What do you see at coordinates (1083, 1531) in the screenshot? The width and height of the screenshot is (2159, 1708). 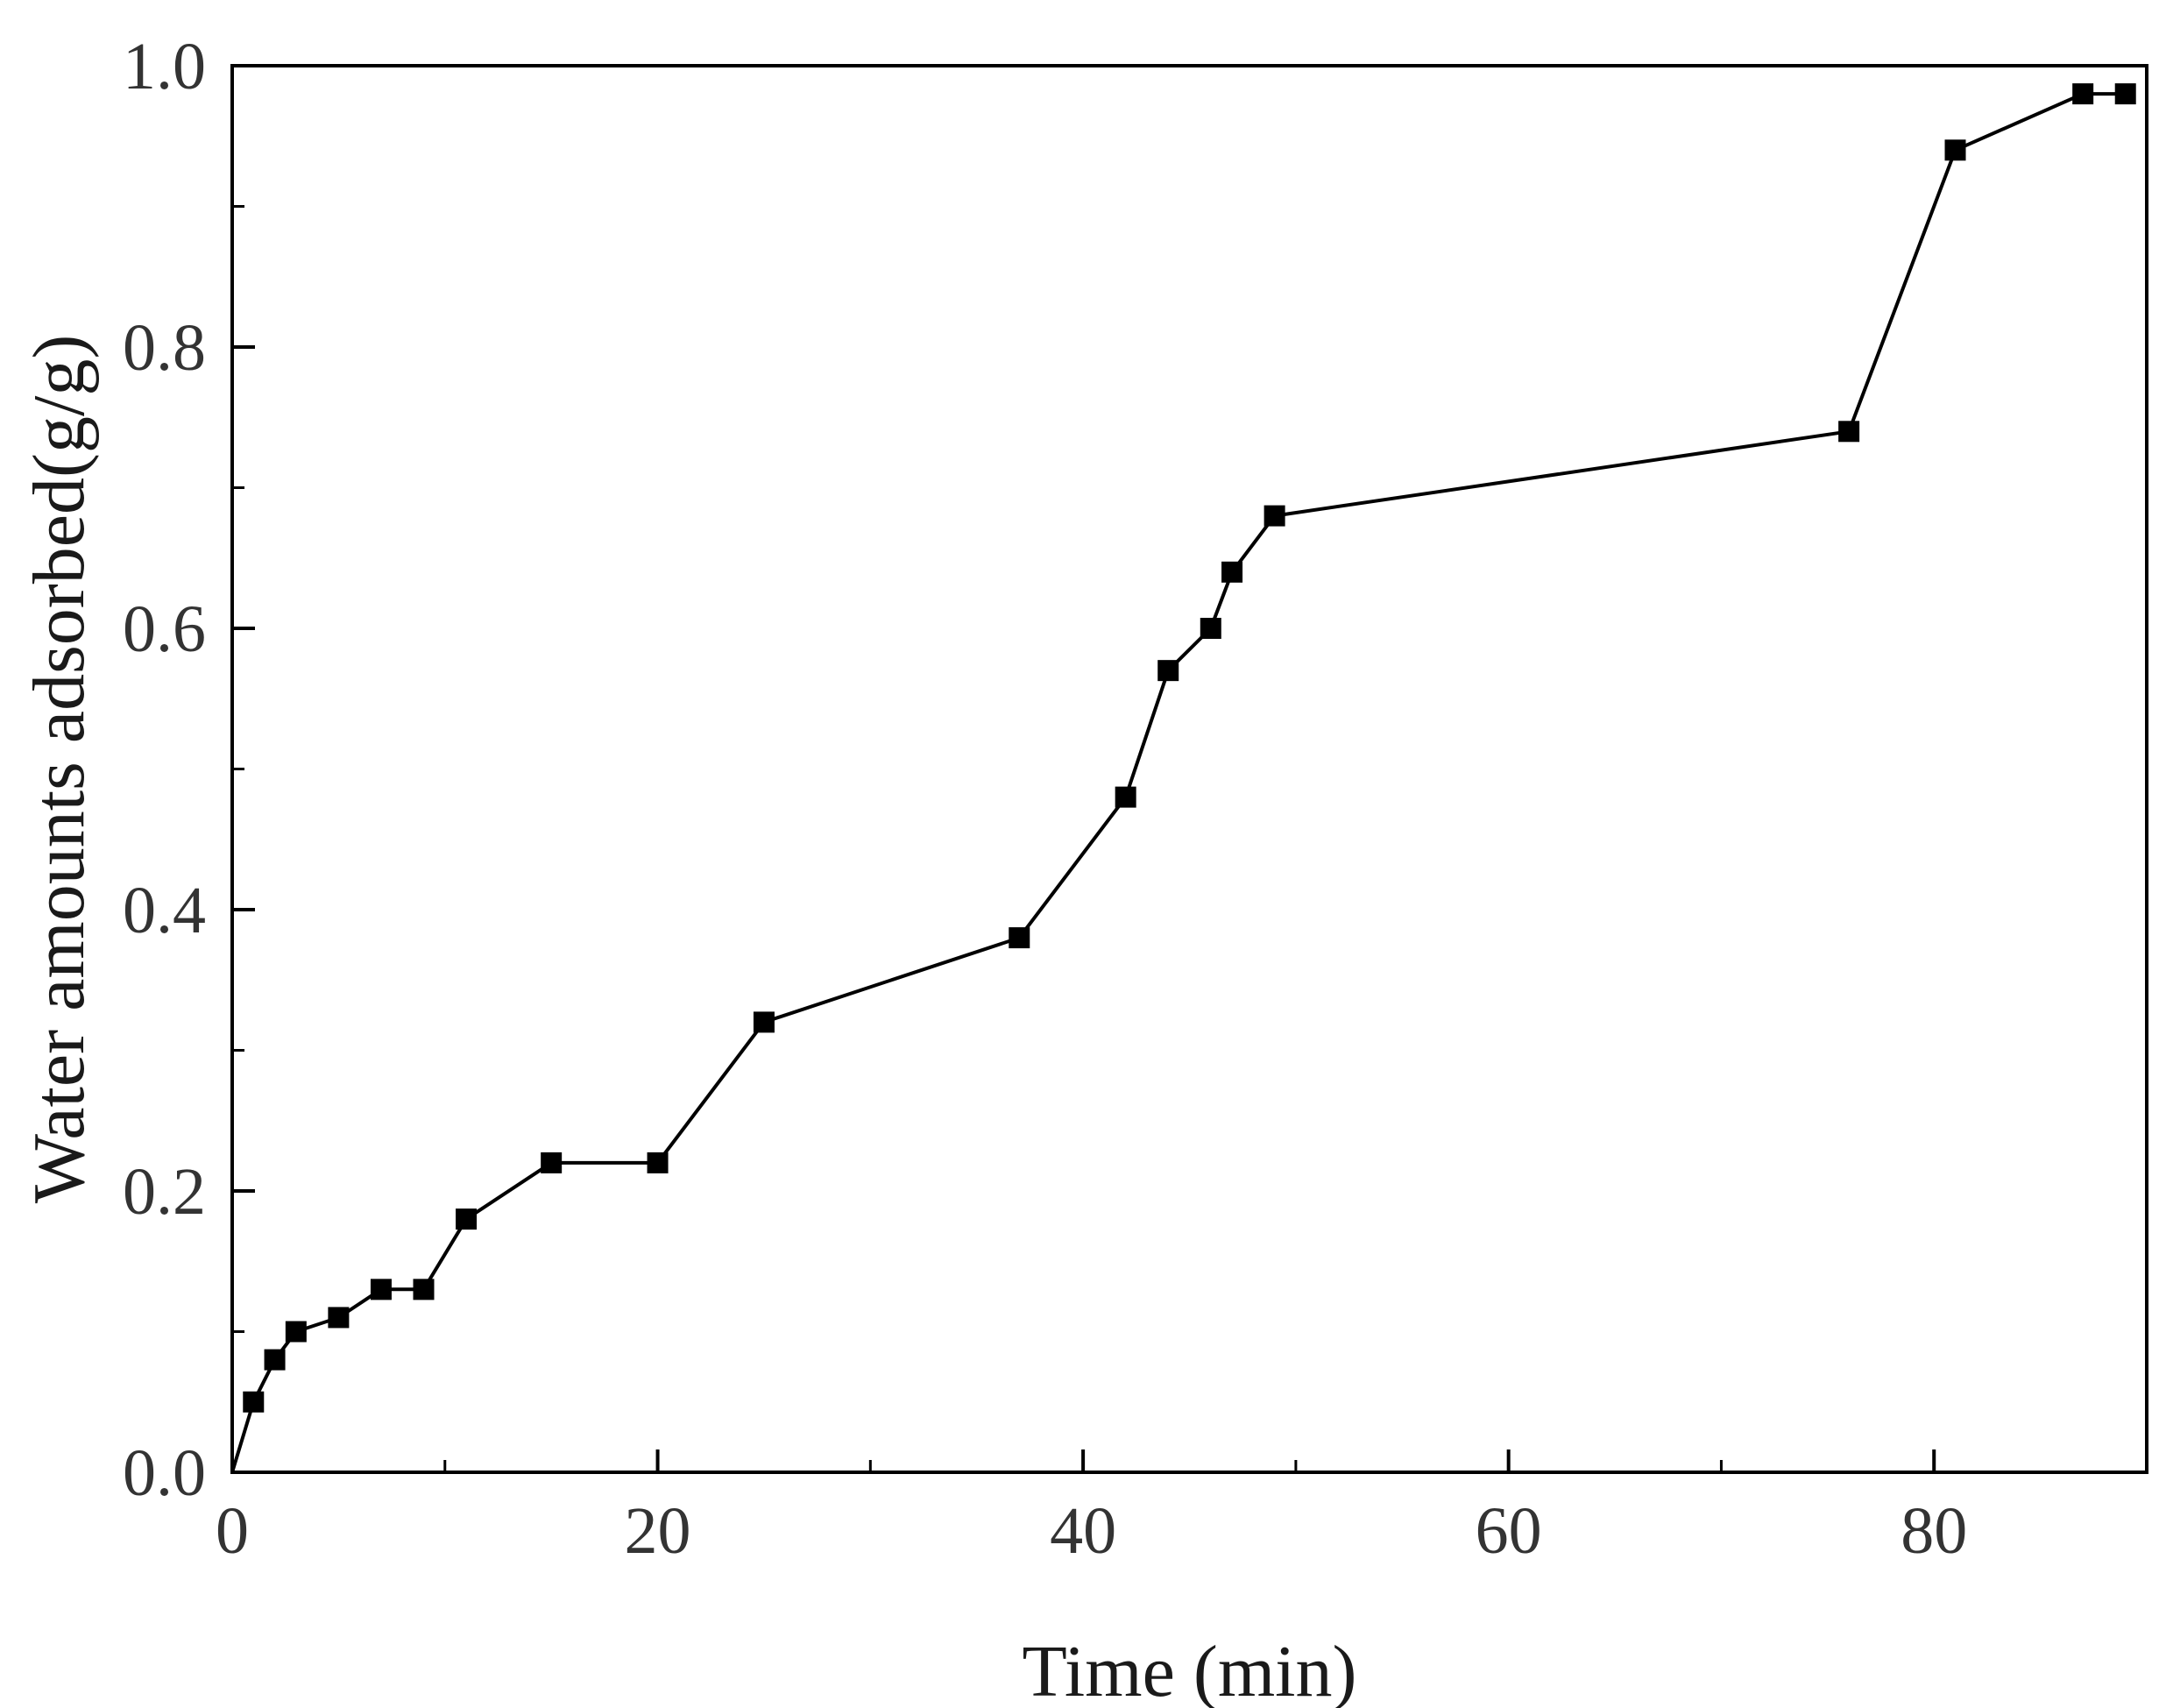 I see `x-tick-label: 40` at bounding box center [1083, 1531].